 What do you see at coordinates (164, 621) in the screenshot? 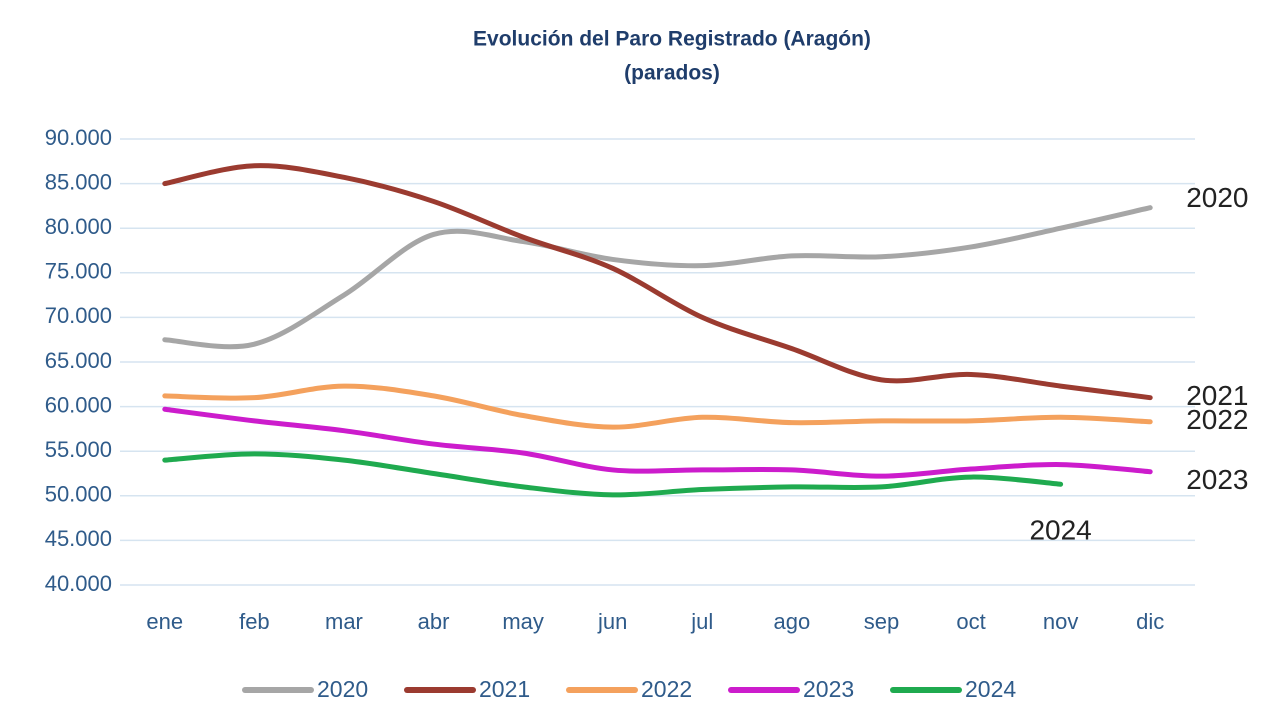
I see `x-tick-label: ene` at bounding box center [164, 621].